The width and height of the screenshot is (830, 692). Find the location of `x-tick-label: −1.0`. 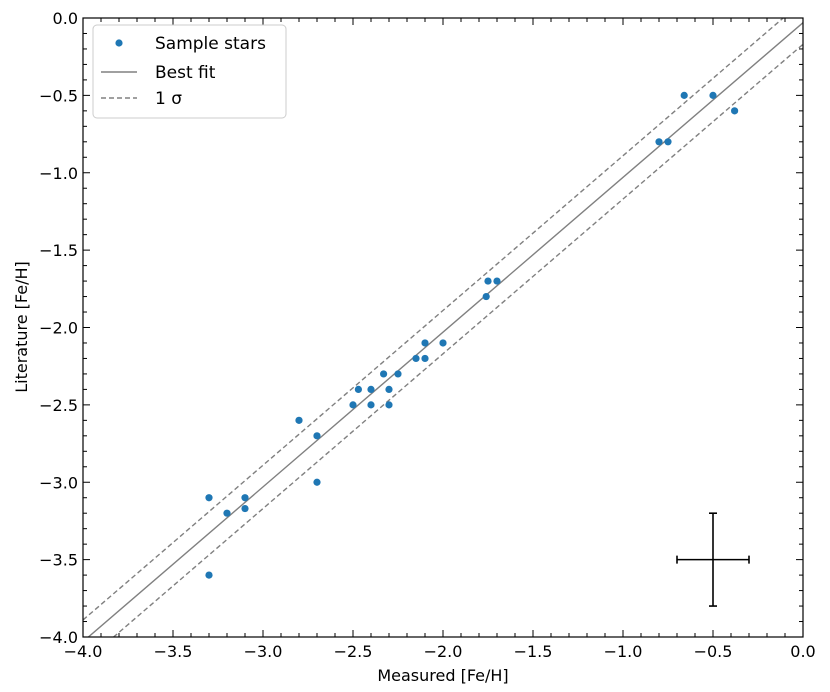

x-tick-label: −1.0 is located at coordinates (623, 651).